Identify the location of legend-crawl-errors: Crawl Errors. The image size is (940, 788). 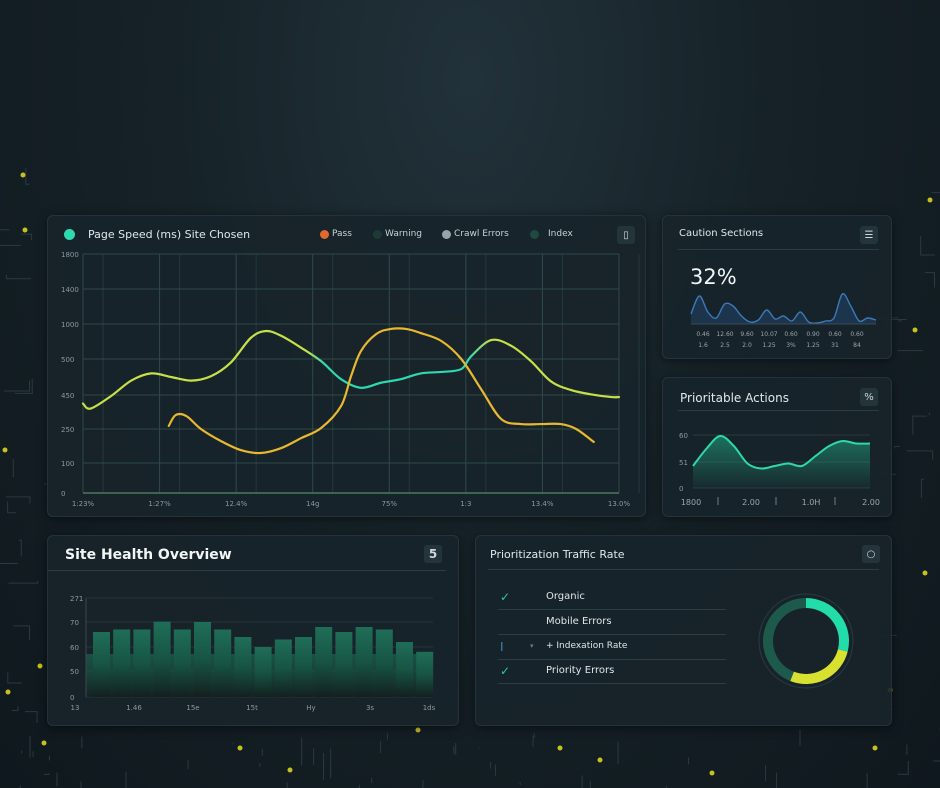
(475, 234).